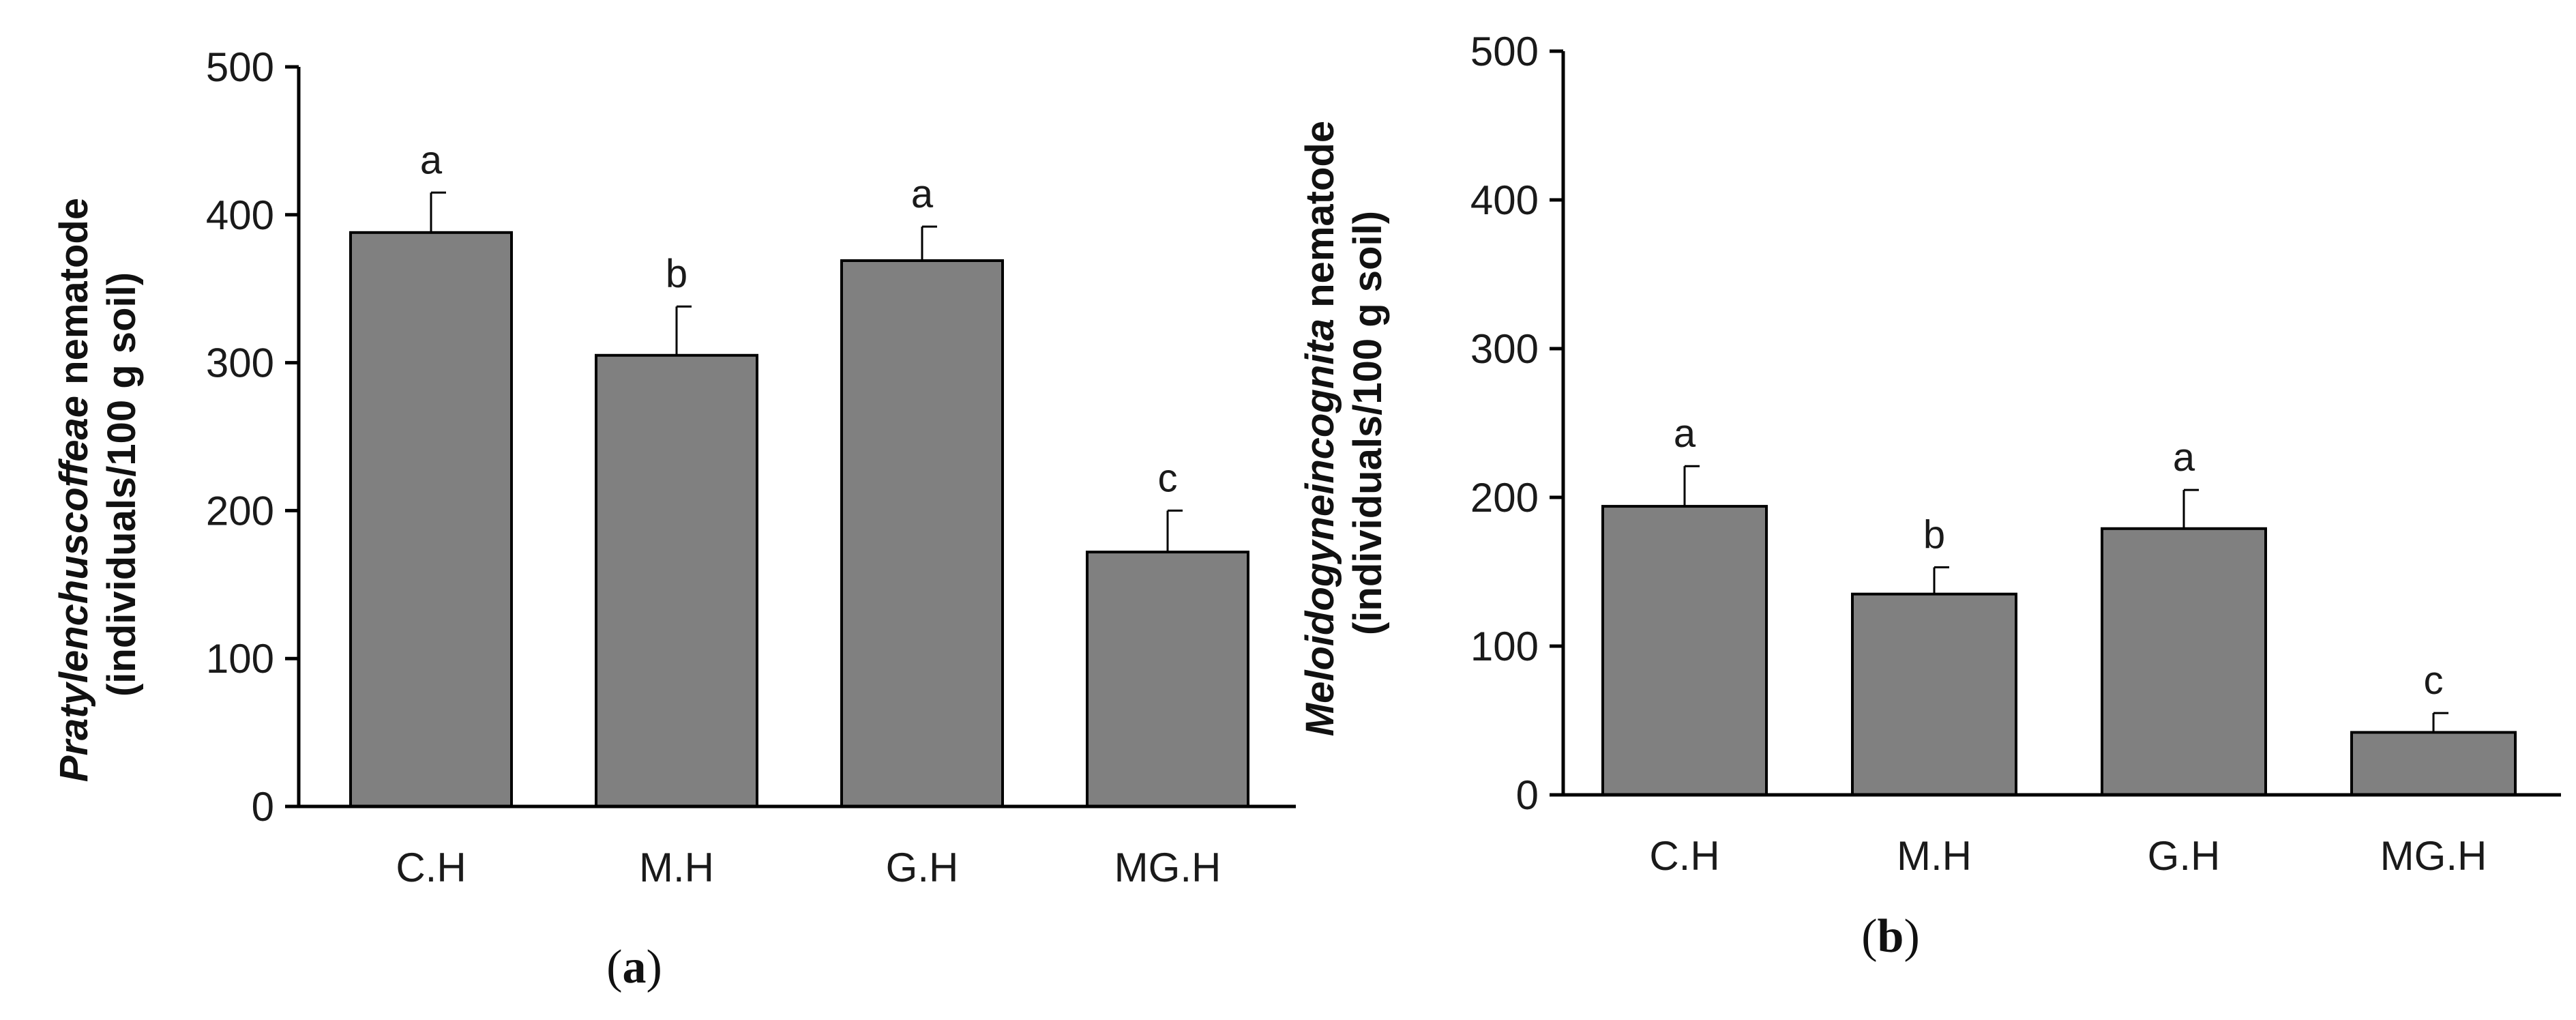 Image resolution: width=2576 pixels, height=1020 pixels. What do you see at coordinates (2065, 599) in the screenshot?
I see `panel-b-error-bars` at bounding box center [2065, 599].